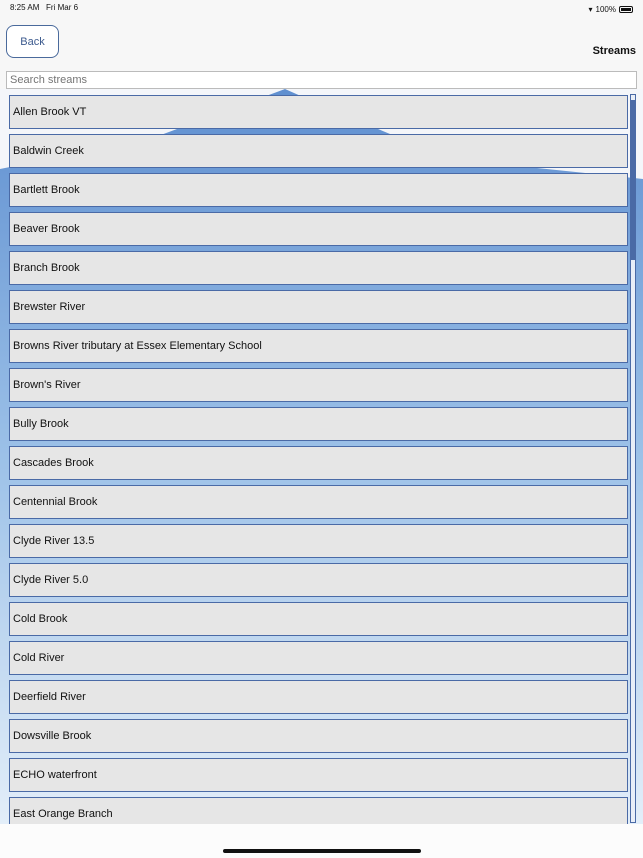 This screenshot has width=643, height=858. What do you see at coordinates (322, 851) in the screenshot?
I see `home-indicator` at bounding box center [322, 851].